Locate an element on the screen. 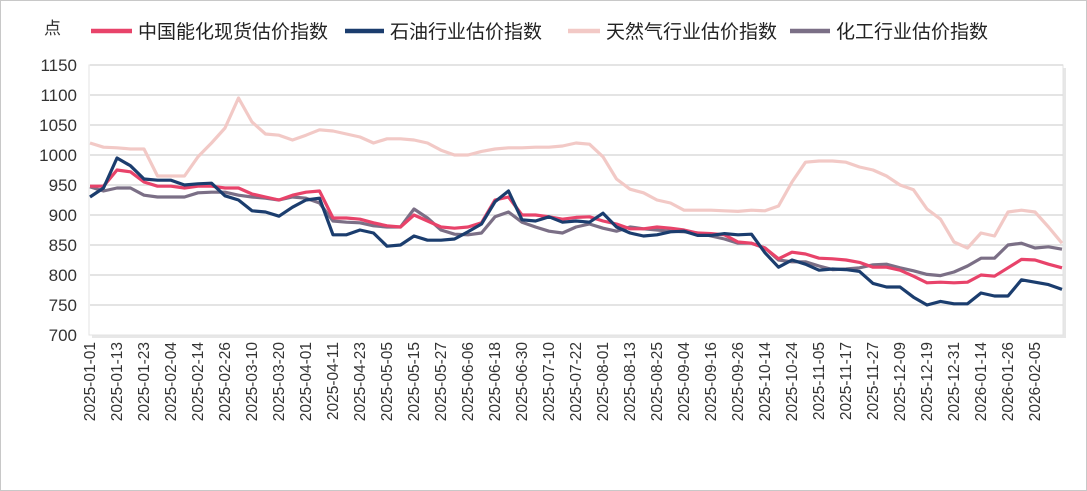  y-axis-unit-label: 点 is located at coordinates (52, 28).